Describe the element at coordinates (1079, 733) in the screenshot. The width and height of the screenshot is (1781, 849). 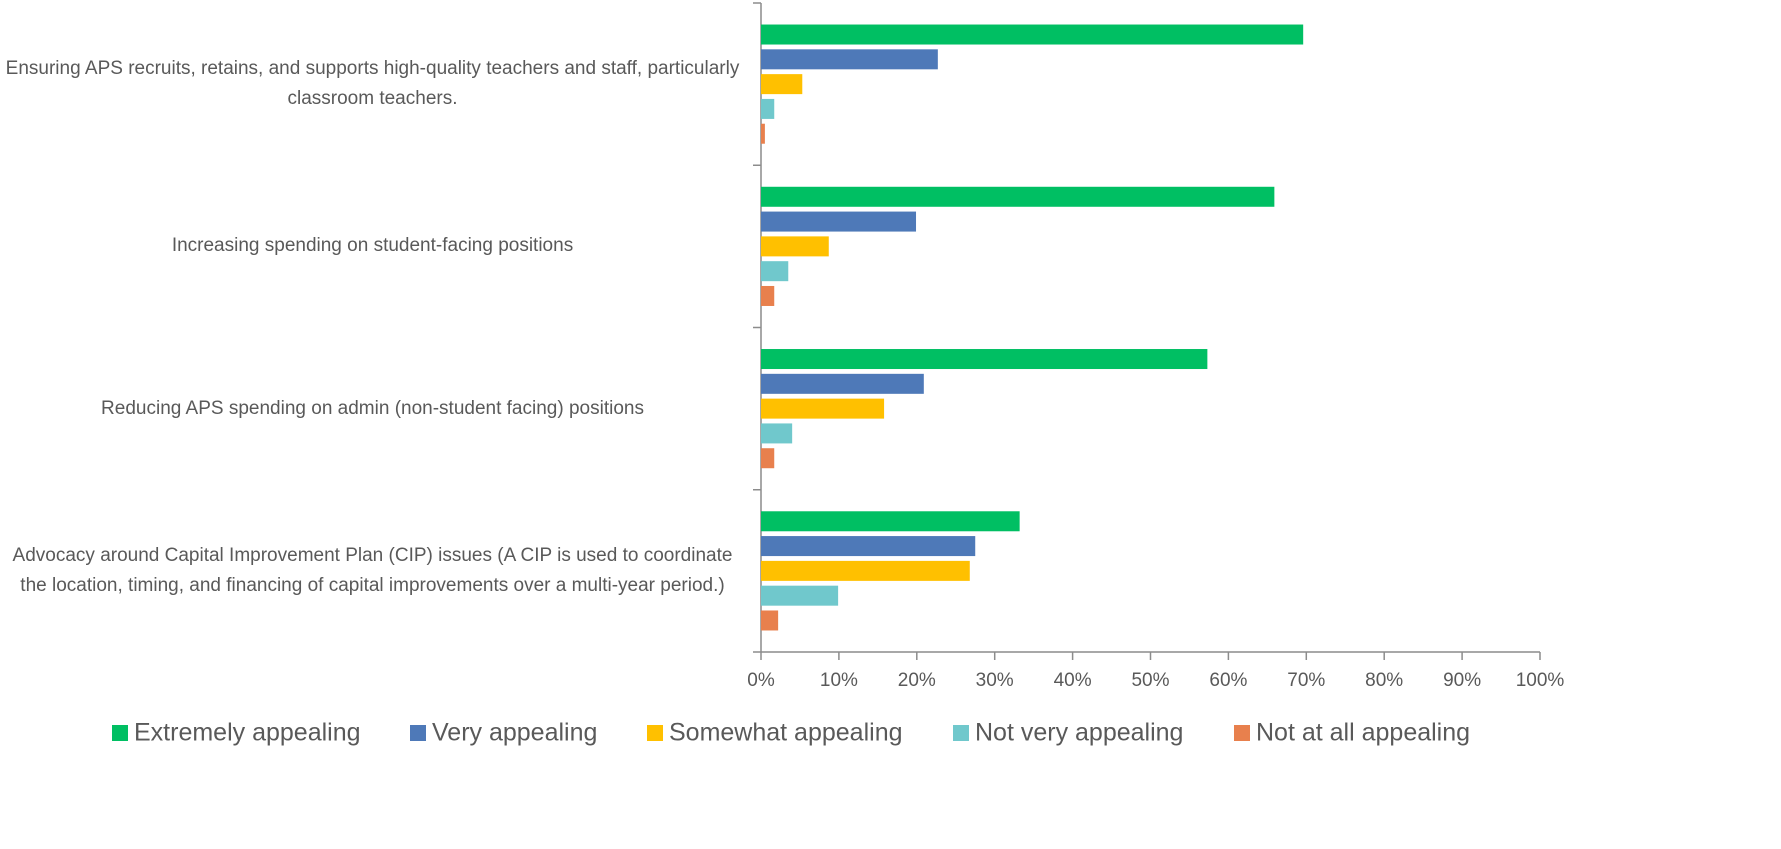
I see `legend-label: Not very appealing` at that location.